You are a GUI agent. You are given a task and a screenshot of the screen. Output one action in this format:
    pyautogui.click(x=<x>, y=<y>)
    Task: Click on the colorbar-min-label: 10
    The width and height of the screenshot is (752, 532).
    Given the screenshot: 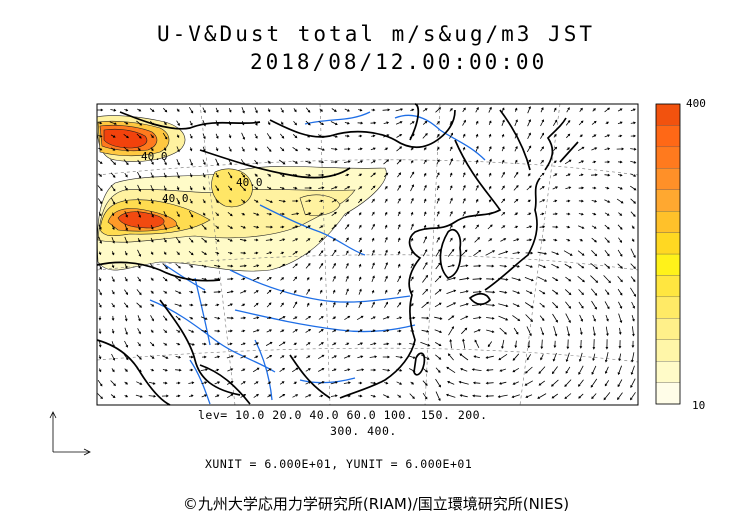 What is the action you would take?
    pyautogui.click(x=699, y=405)
    